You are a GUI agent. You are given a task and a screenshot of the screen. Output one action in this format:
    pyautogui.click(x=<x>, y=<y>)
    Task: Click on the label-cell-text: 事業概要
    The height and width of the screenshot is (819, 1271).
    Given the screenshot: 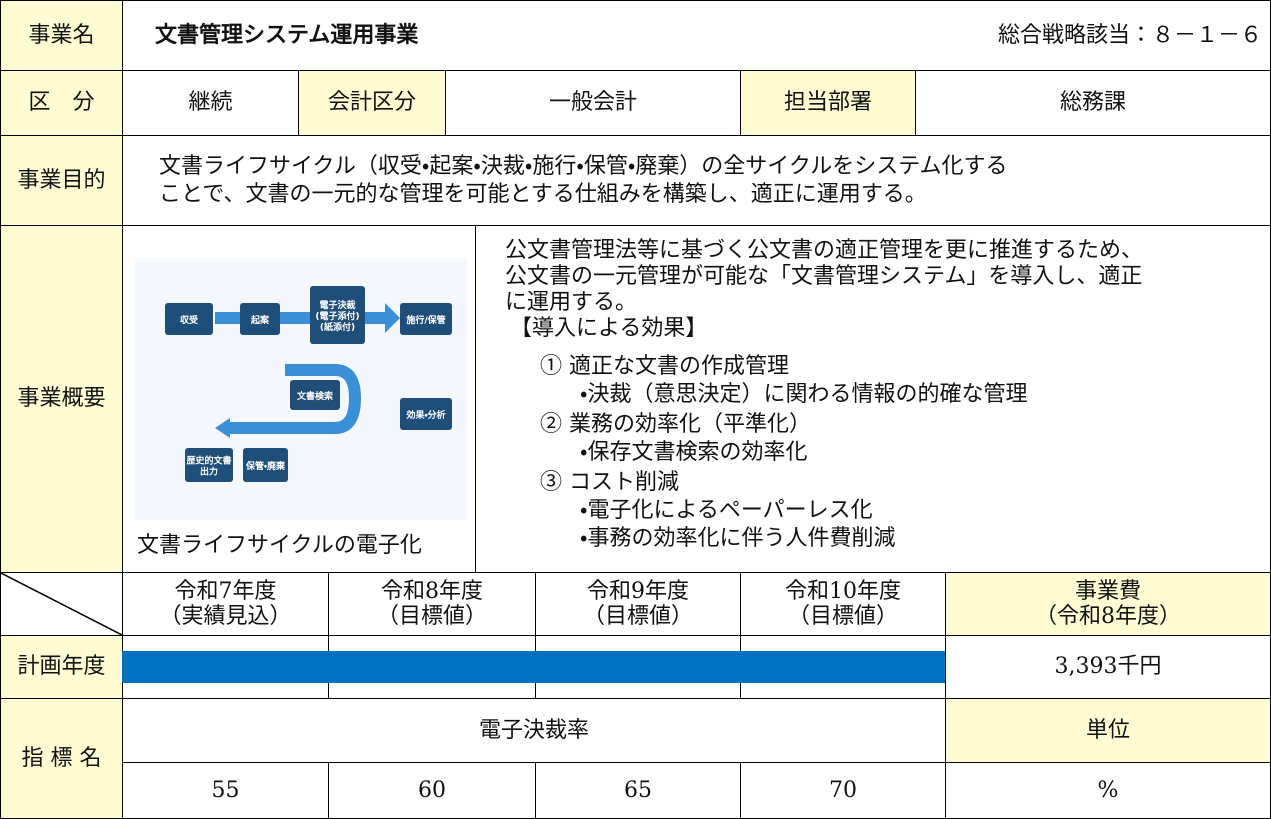 What is the action you would take?
    pyautogui.click(x=61, y=399)
    